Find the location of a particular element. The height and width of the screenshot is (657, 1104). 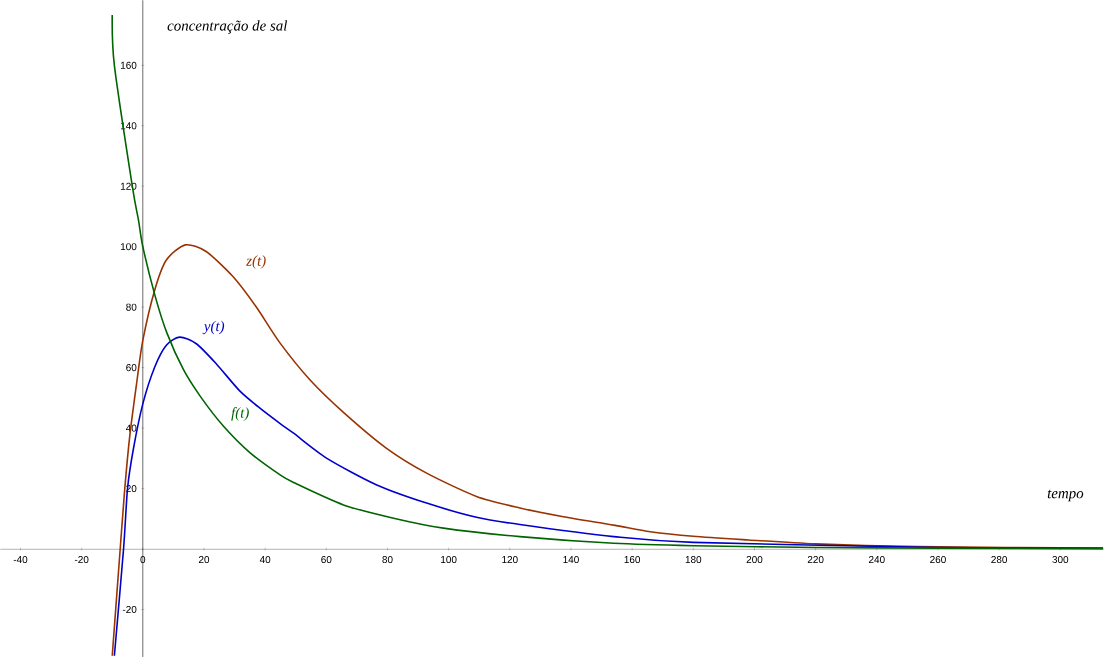

x-tick-label: 300 is located at coordinates (1060, 559).